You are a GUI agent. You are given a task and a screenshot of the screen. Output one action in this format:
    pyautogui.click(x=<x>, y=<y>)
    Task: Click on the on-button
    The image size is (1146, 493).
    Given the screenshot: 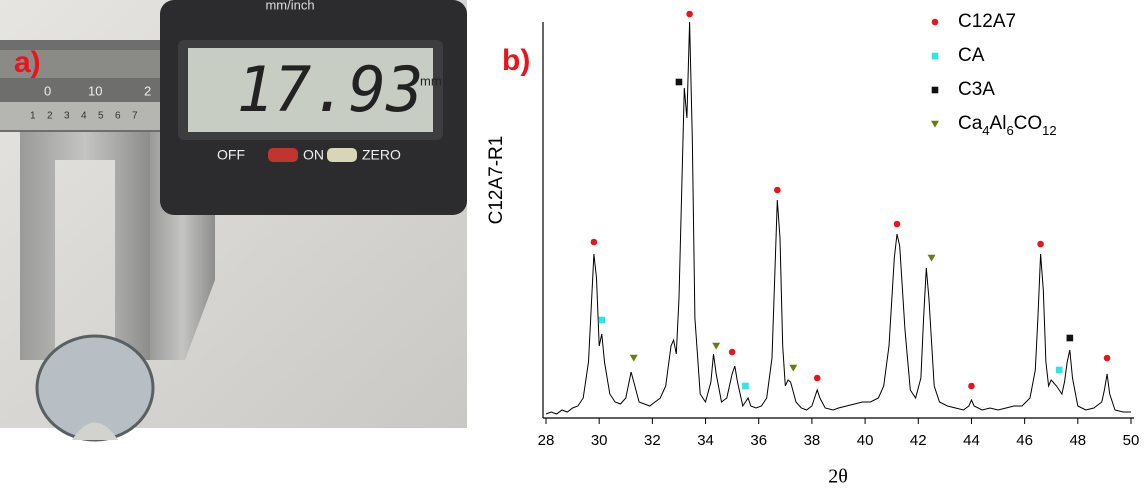 What is the action you would take?
    pyautogui.click(x=283, y=155)
    